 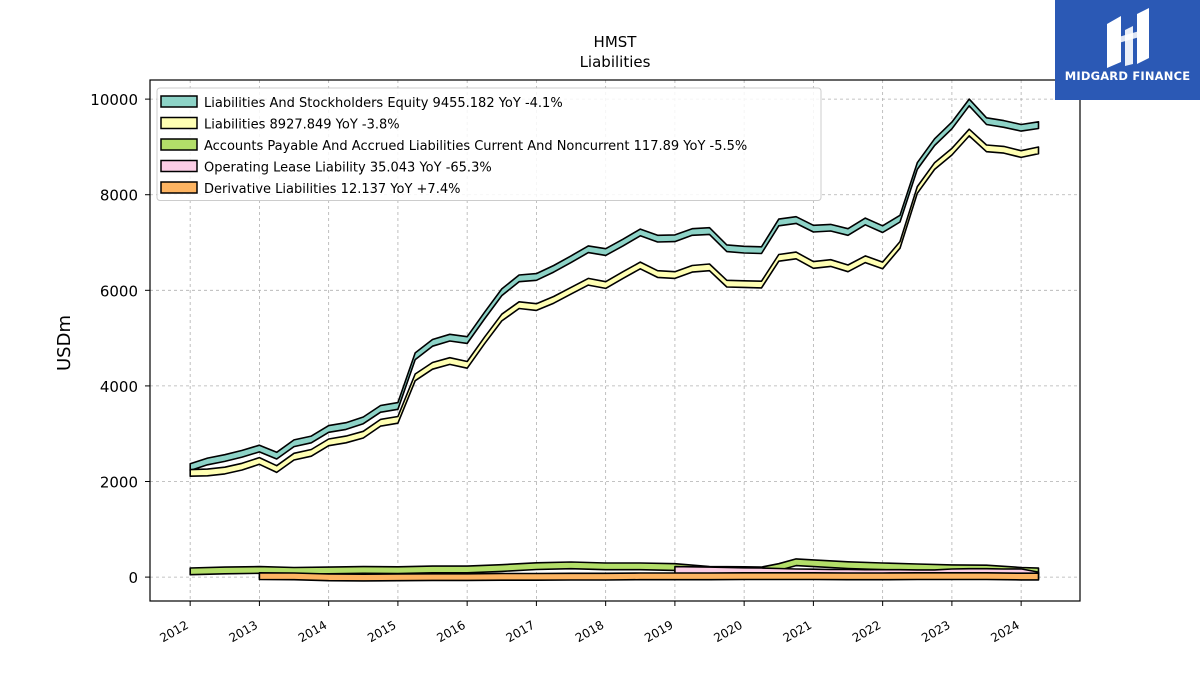 What do you see at coordinates (332, 189) in the screenshot?
I see `legend-entry: Derivative Liabilities 12.137 YoY +7.4%` at bounding box center [332, 189].